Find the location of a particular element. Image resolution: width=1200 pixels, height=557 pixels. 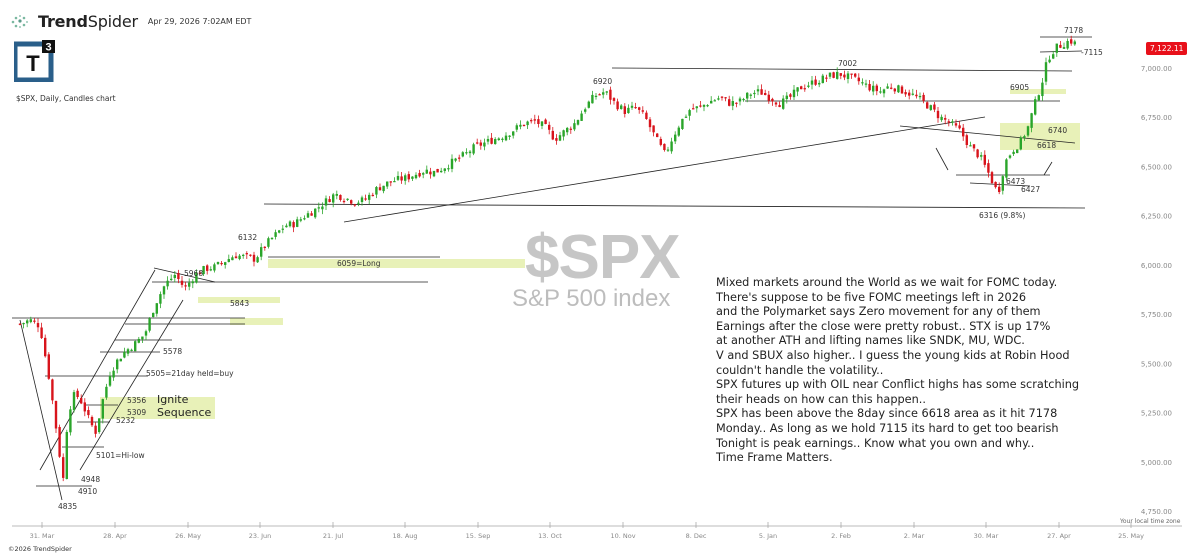

level-annotation: 5309 is located at coordinates (136, 412).